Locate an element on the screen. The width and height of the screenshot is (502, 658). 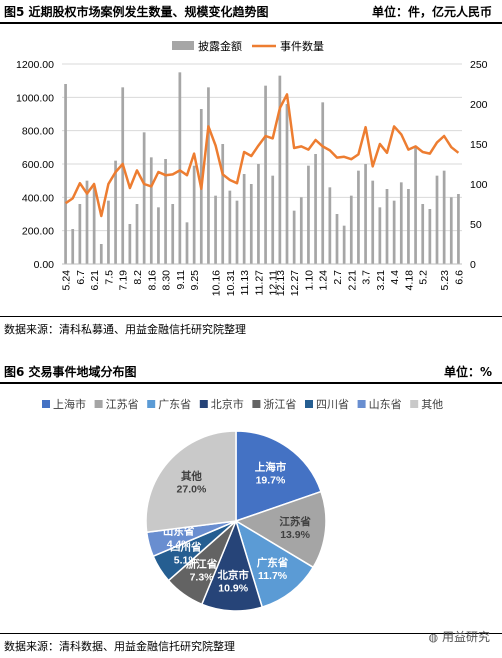
pie-slice-value: 11.7% is located at coordinates (273, 576).